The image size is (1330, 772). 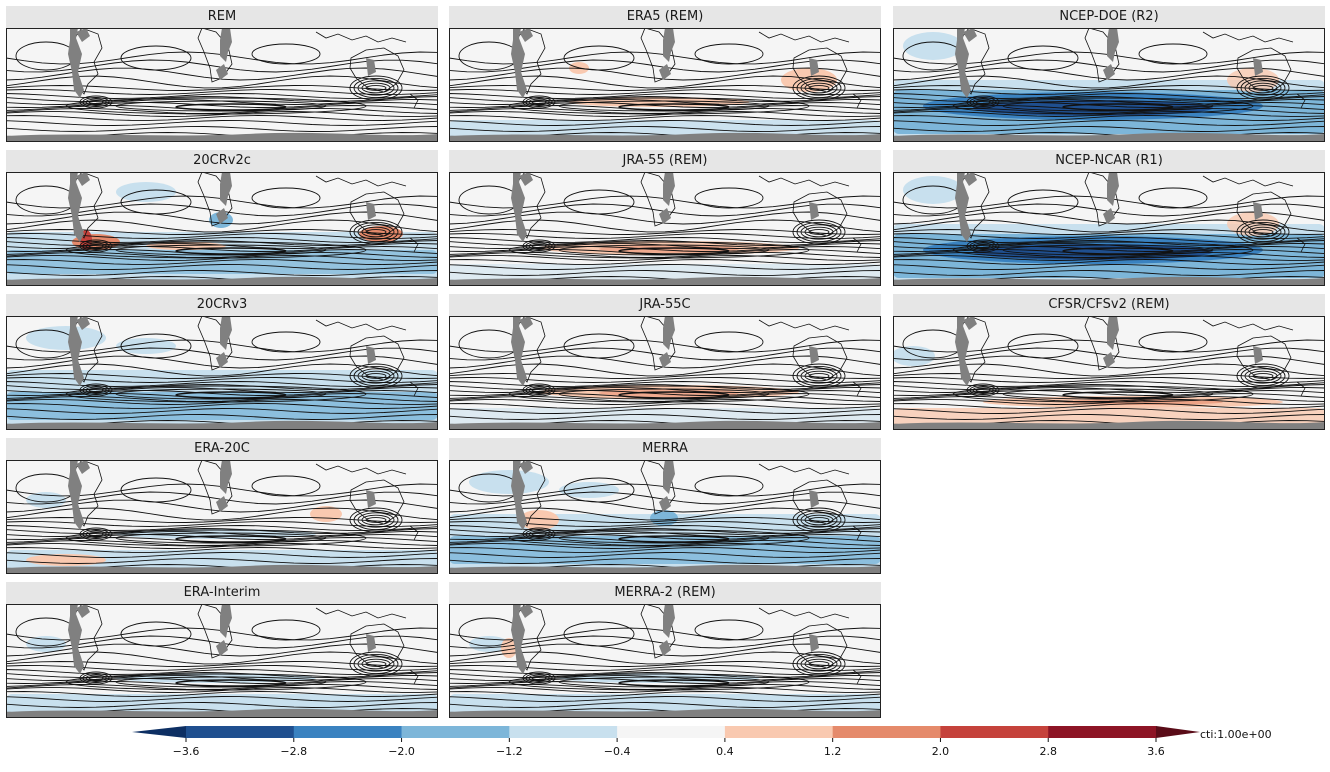 I want to click on colorbar-ticks: −3.6 −2.8 −2.0 −1.2 −0.4 0.4 1.2 2.0 2.8 3.6, so click(x=669, y=748).